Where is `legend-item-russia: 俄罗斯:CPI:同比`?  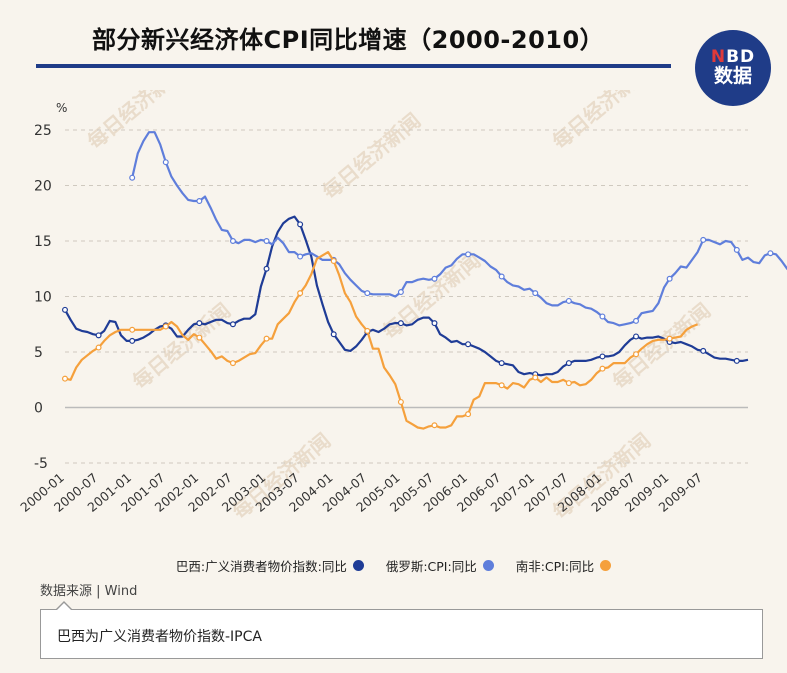 legend-item-russia: 俄罗斯:CPI:同比 is located at coordinates (440, 565).